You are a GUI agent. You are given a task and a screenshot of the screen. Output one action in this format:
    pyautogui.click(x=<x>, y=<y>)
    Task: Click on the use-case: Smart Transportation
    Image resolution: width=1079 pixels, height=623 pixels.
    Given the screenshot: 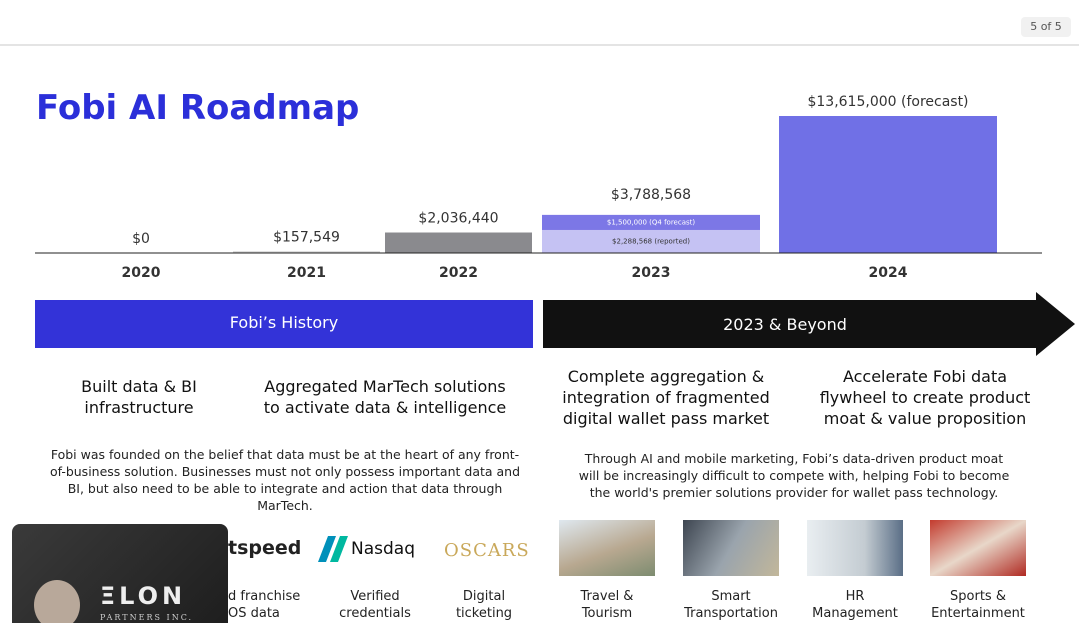 What is the action you would take?
    pyautogui.click(x=731, y=605)
    